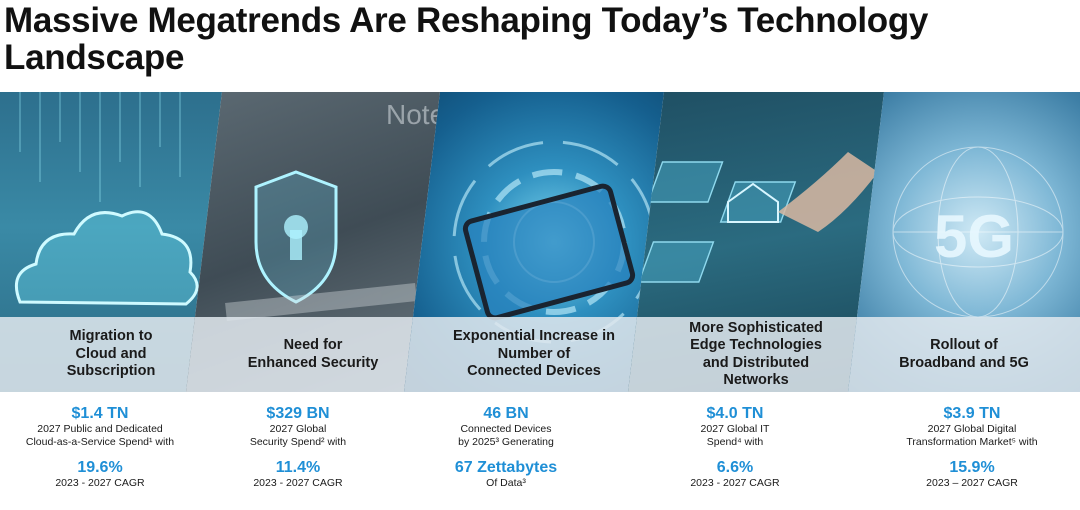  What do you see at coordinates (298, 435) in the screenshot?
I see `stat-desc: 2027 Global Security Spend² with` at bounding box center [298, 435].